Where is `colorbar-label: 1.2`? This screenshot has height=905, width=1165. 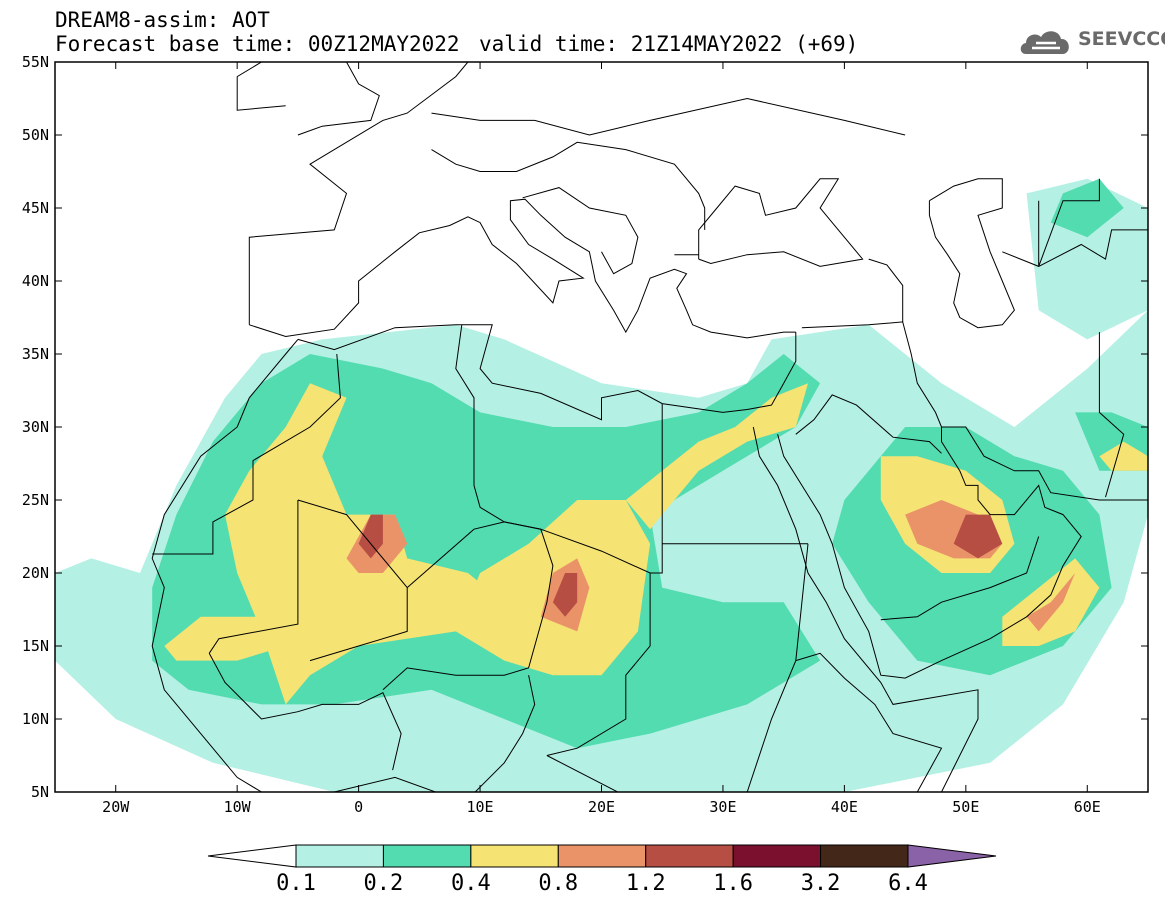
colorbar-label: 1.2 is located at coordinates (646, 883).